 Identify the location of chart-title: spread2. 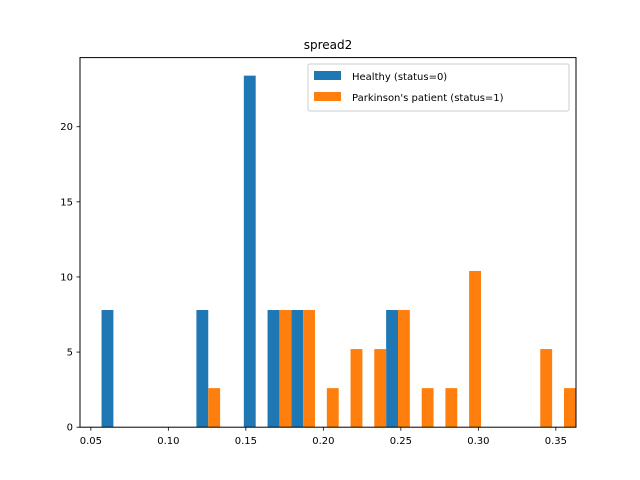
(328, 45).